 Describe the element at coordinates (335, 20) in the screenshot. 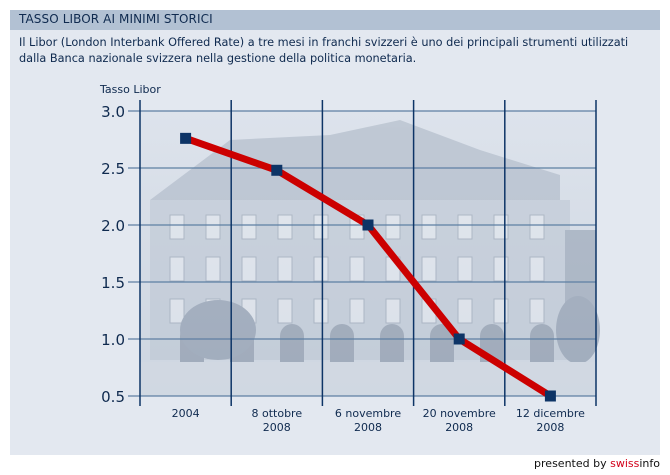

I see `title-bar: TASSO LIBOR AI MINIMI STORICI` at that location.